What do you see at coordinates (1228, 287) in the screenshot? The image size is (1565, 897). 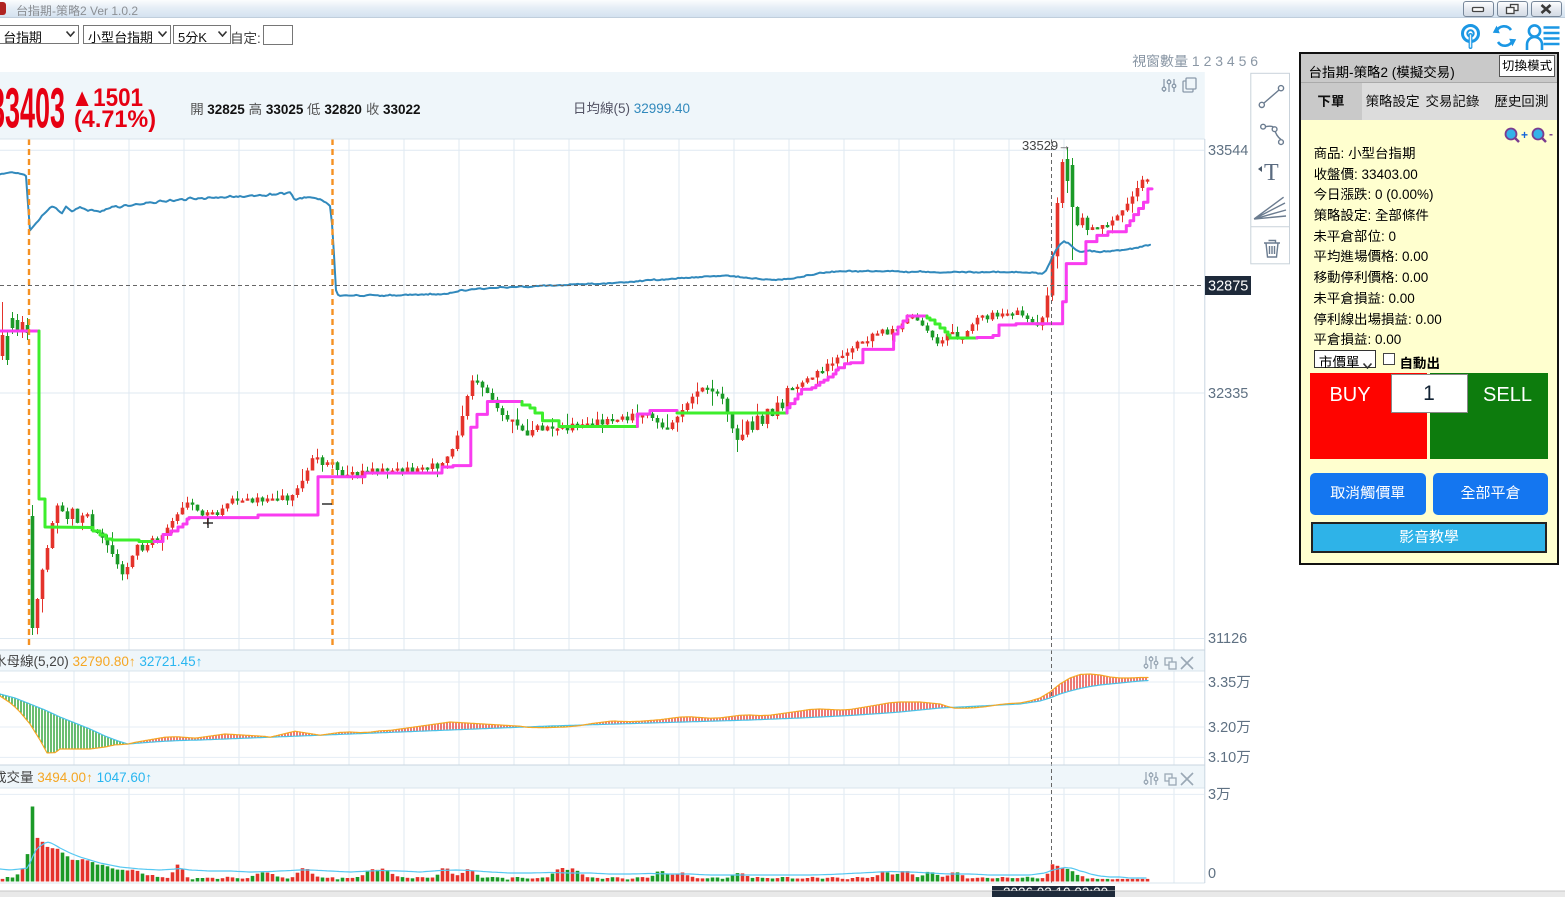 I see `svg-text: 32875` at bounding box center [1228, 287].